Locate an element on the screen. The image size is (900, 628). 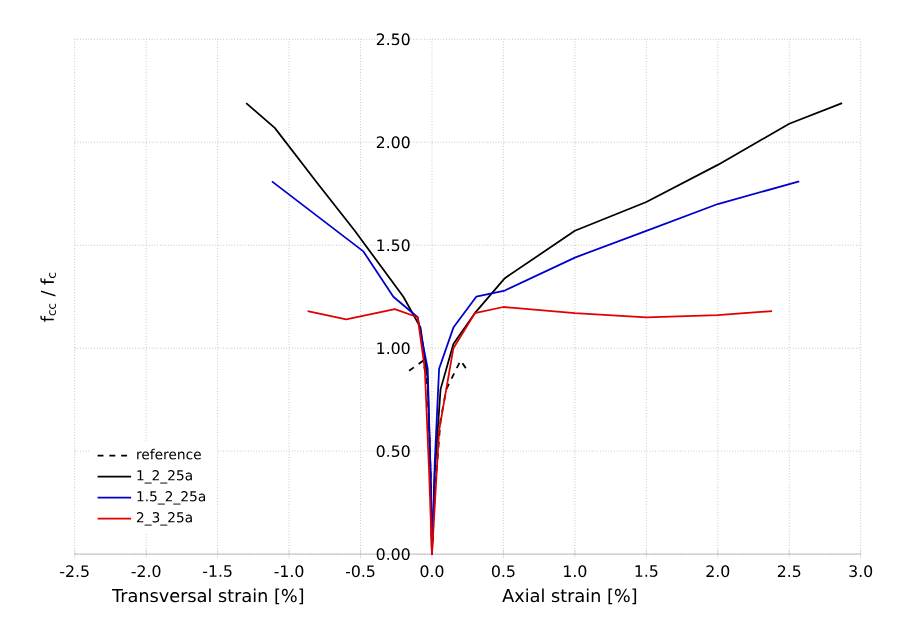
text: Transversal strain [%] is located at coordinates (207, 596).